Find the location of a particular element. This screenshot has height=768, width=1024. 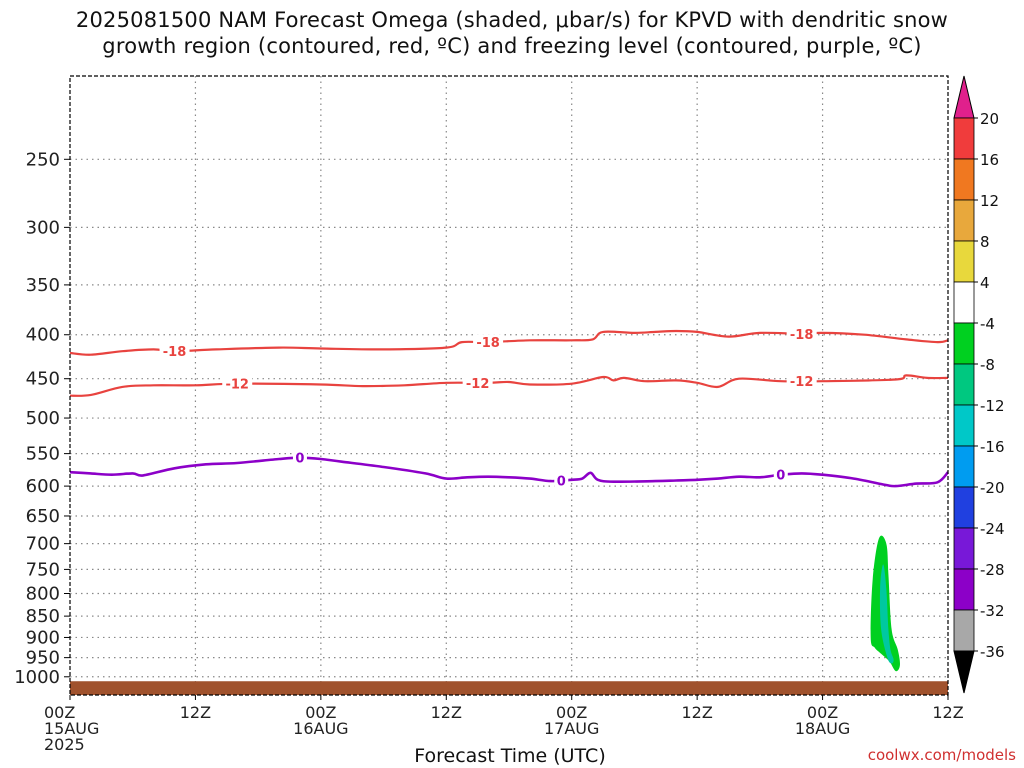

colorbar-label: -32 is located at coordinates (992, 611).